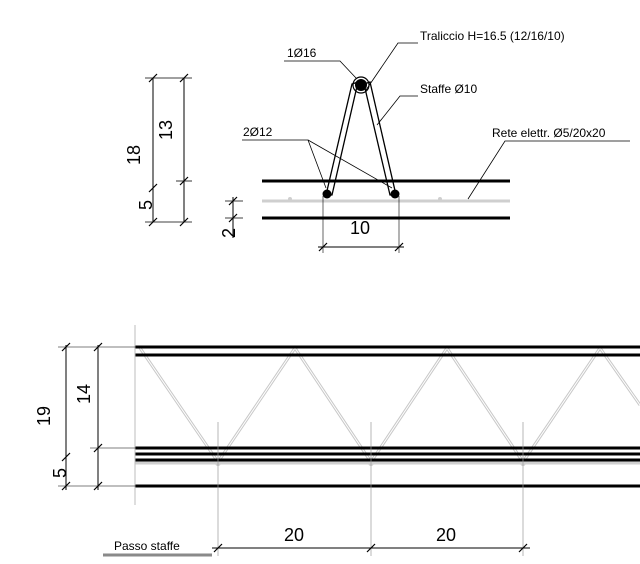 The height and width of the screenshot is (564, 640). What do you see at coordinates (327, 194) in the screenshot?
I see `truss-bottom-bar-left` at bounding box center [327, 194].